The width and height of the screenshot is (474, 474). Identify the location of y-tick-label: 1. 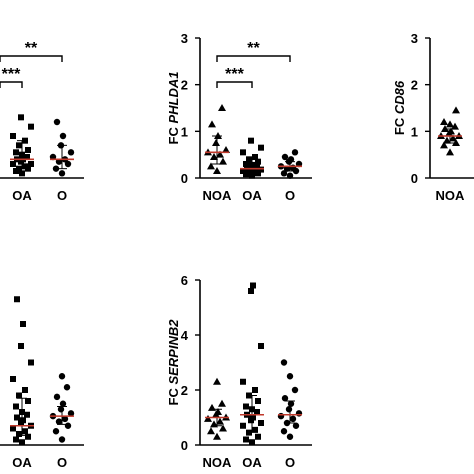
(184, 131).